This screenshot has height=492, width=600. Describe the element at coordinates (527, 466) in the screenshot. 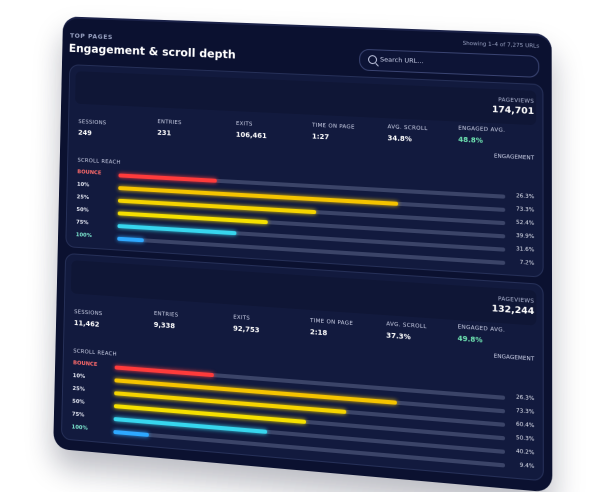

I see `row-percent: 9.4%` at that location.